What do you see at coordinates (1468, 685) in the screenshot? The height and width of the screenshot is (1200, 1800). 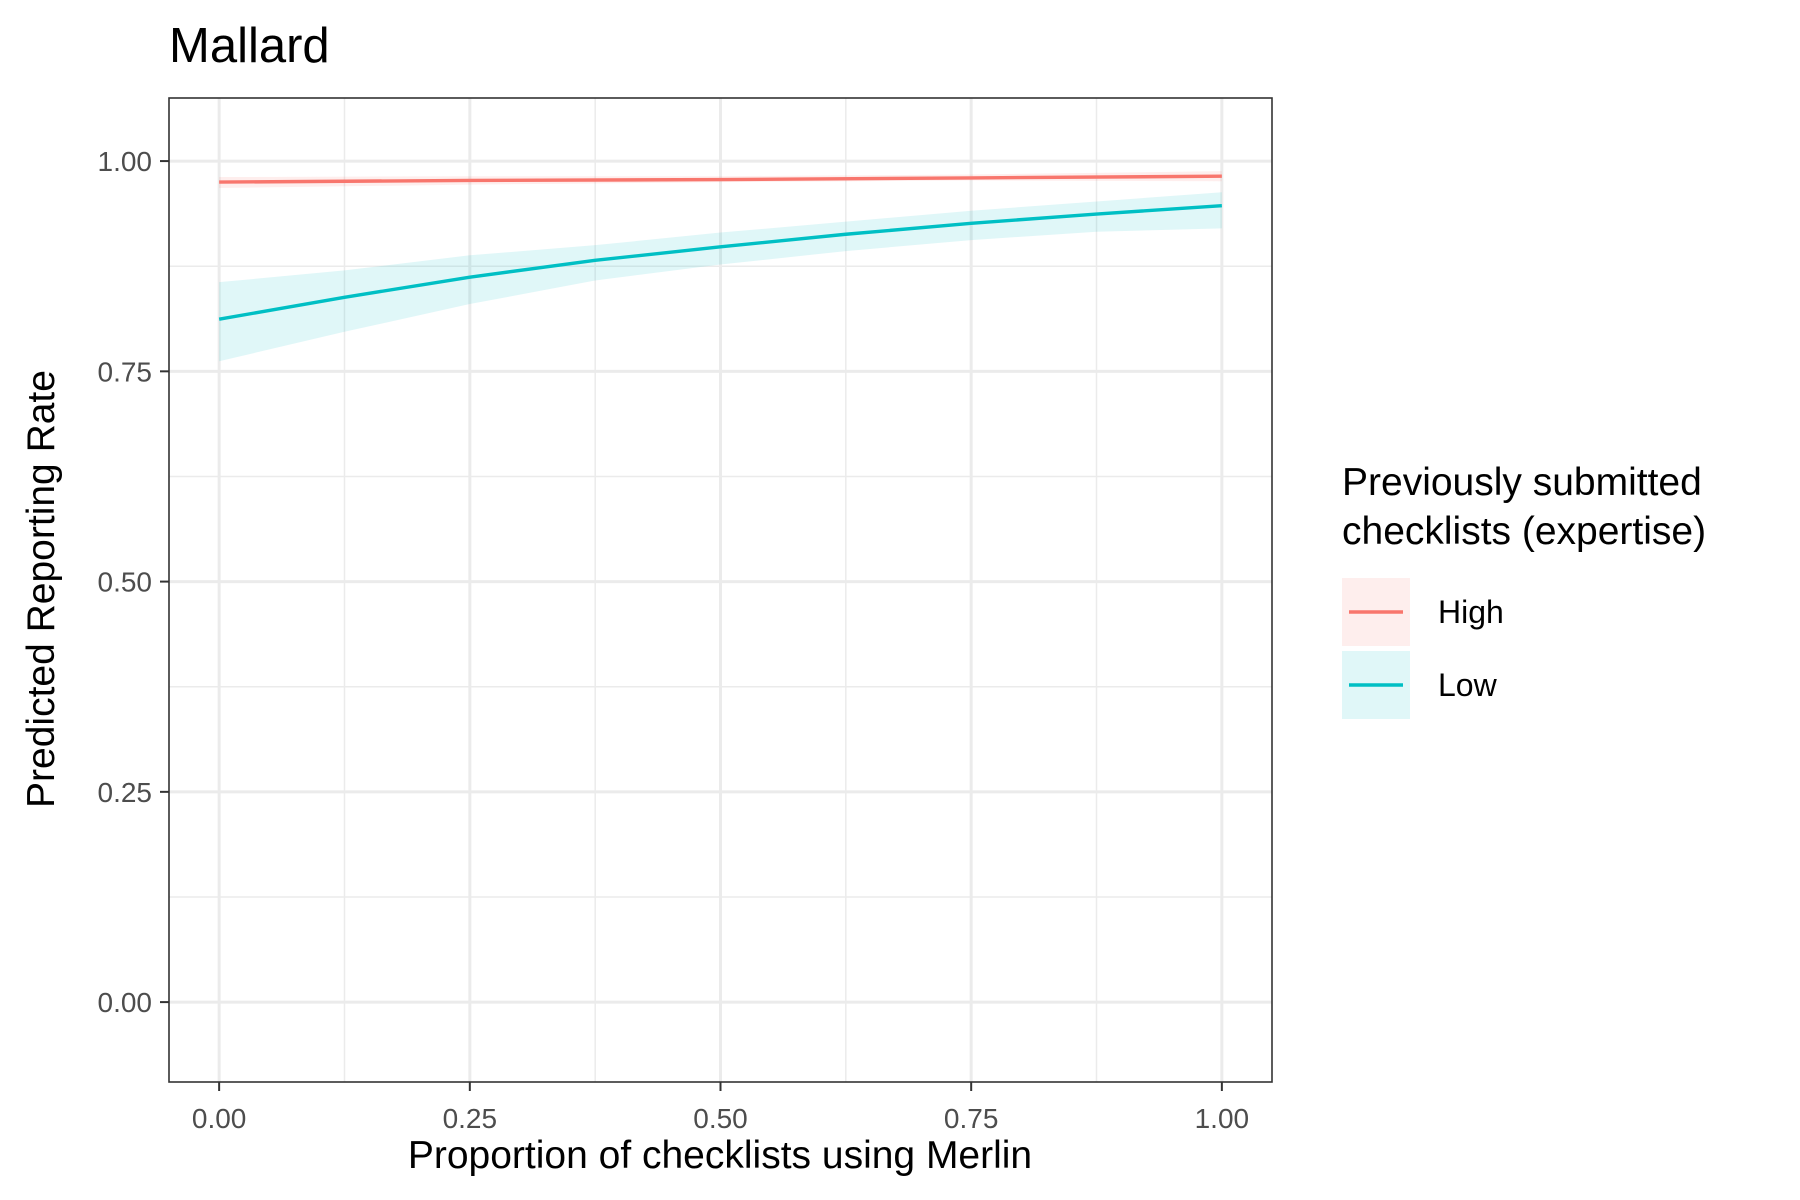 I see `legend-label-low: Low` at bounding box center [1468, 685].